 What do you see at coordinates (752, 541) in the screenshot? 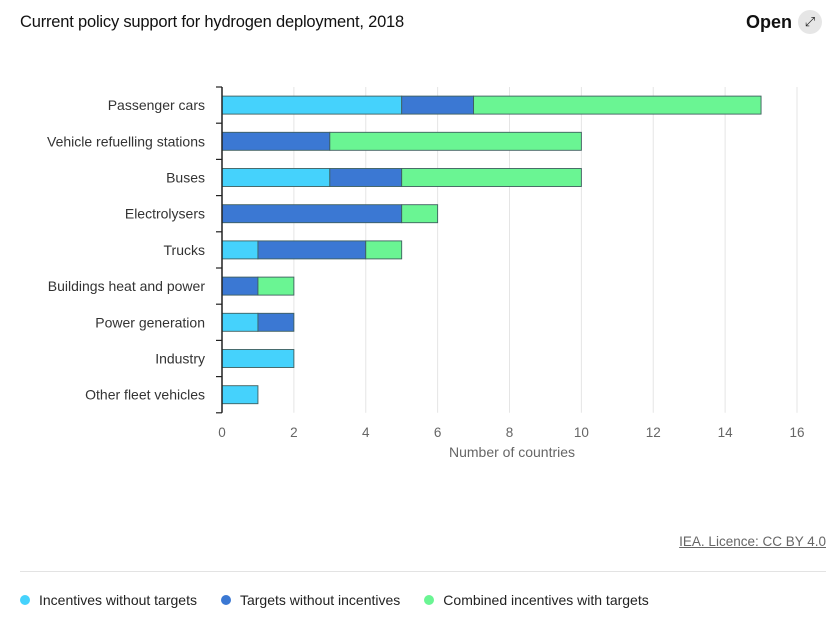
I see `licence-link: IEA. Licence: CC BY 4.0` at bounding box center [752, 541].